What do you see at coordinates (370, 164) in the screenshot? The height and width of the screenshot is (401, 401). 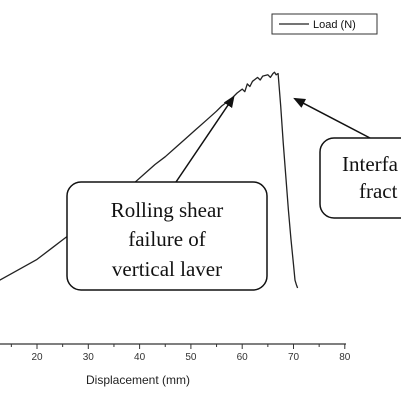 I see `callout-line-1: Interfa` at bounding box center [370, 164].